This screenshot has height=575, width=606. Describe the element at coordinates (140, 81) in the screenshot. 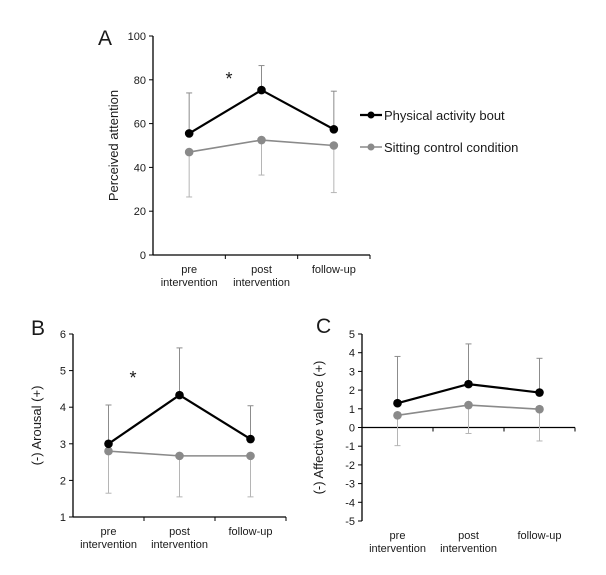

I see `y-tick-label: 80` at that location.